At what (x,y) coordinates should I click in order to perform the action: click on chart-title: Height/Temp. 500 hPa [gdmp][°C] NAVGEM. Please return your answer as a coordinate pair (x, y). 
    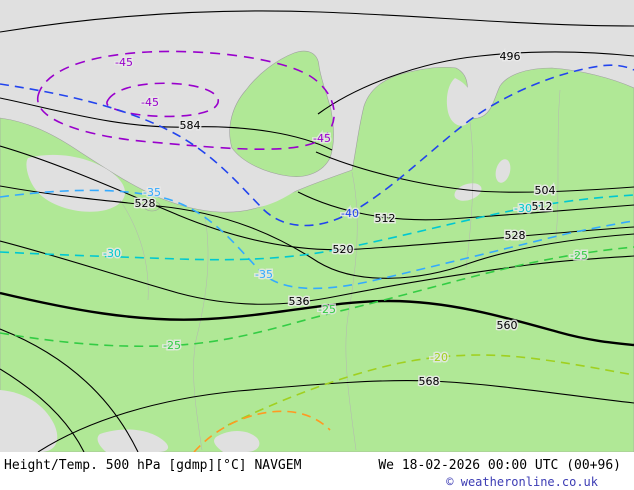
    Looking at the image, I should click on (153, 465).